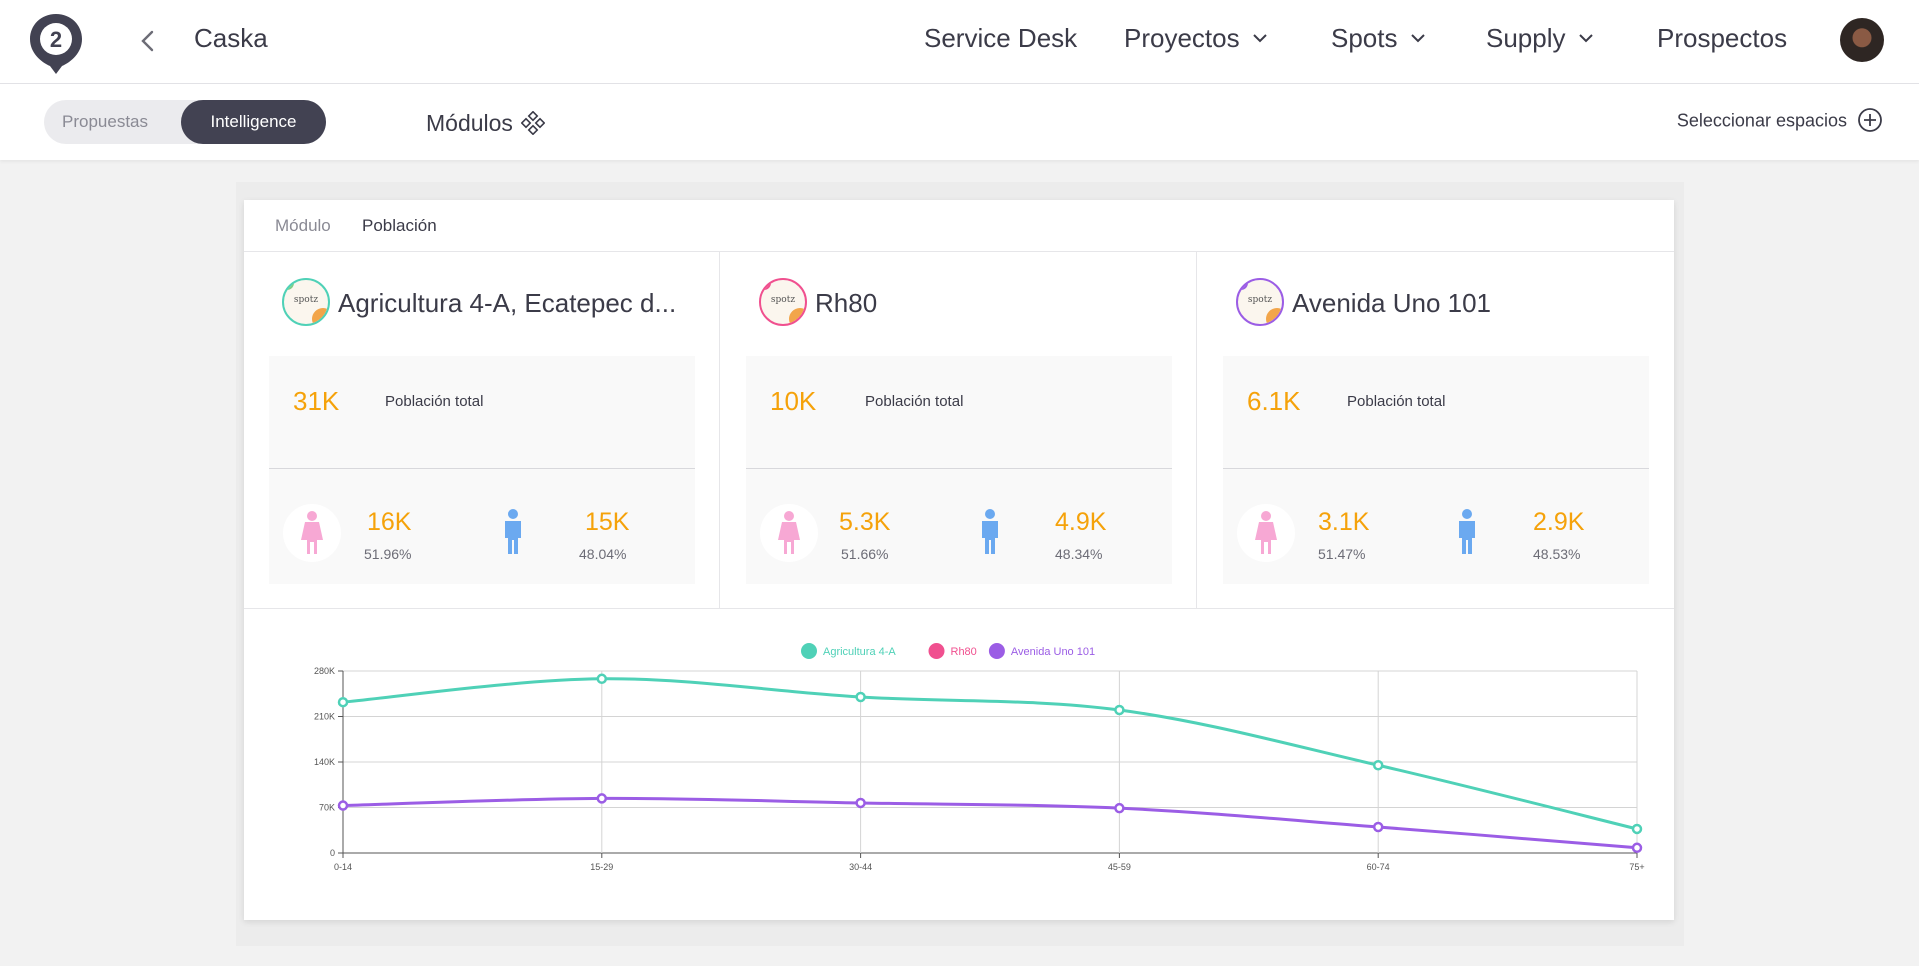  What do you see at coordinates (1378, 867) in the screenshot?
I see `x-tick-label: 60-74` at bounding box center [1378, 867].